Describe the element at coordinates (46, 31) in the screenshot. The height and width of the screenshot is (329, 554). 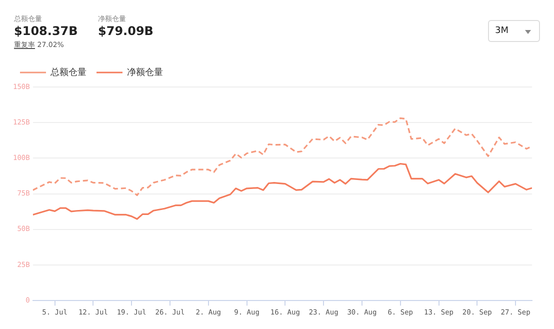
I see `text: $108.37B` at that location.